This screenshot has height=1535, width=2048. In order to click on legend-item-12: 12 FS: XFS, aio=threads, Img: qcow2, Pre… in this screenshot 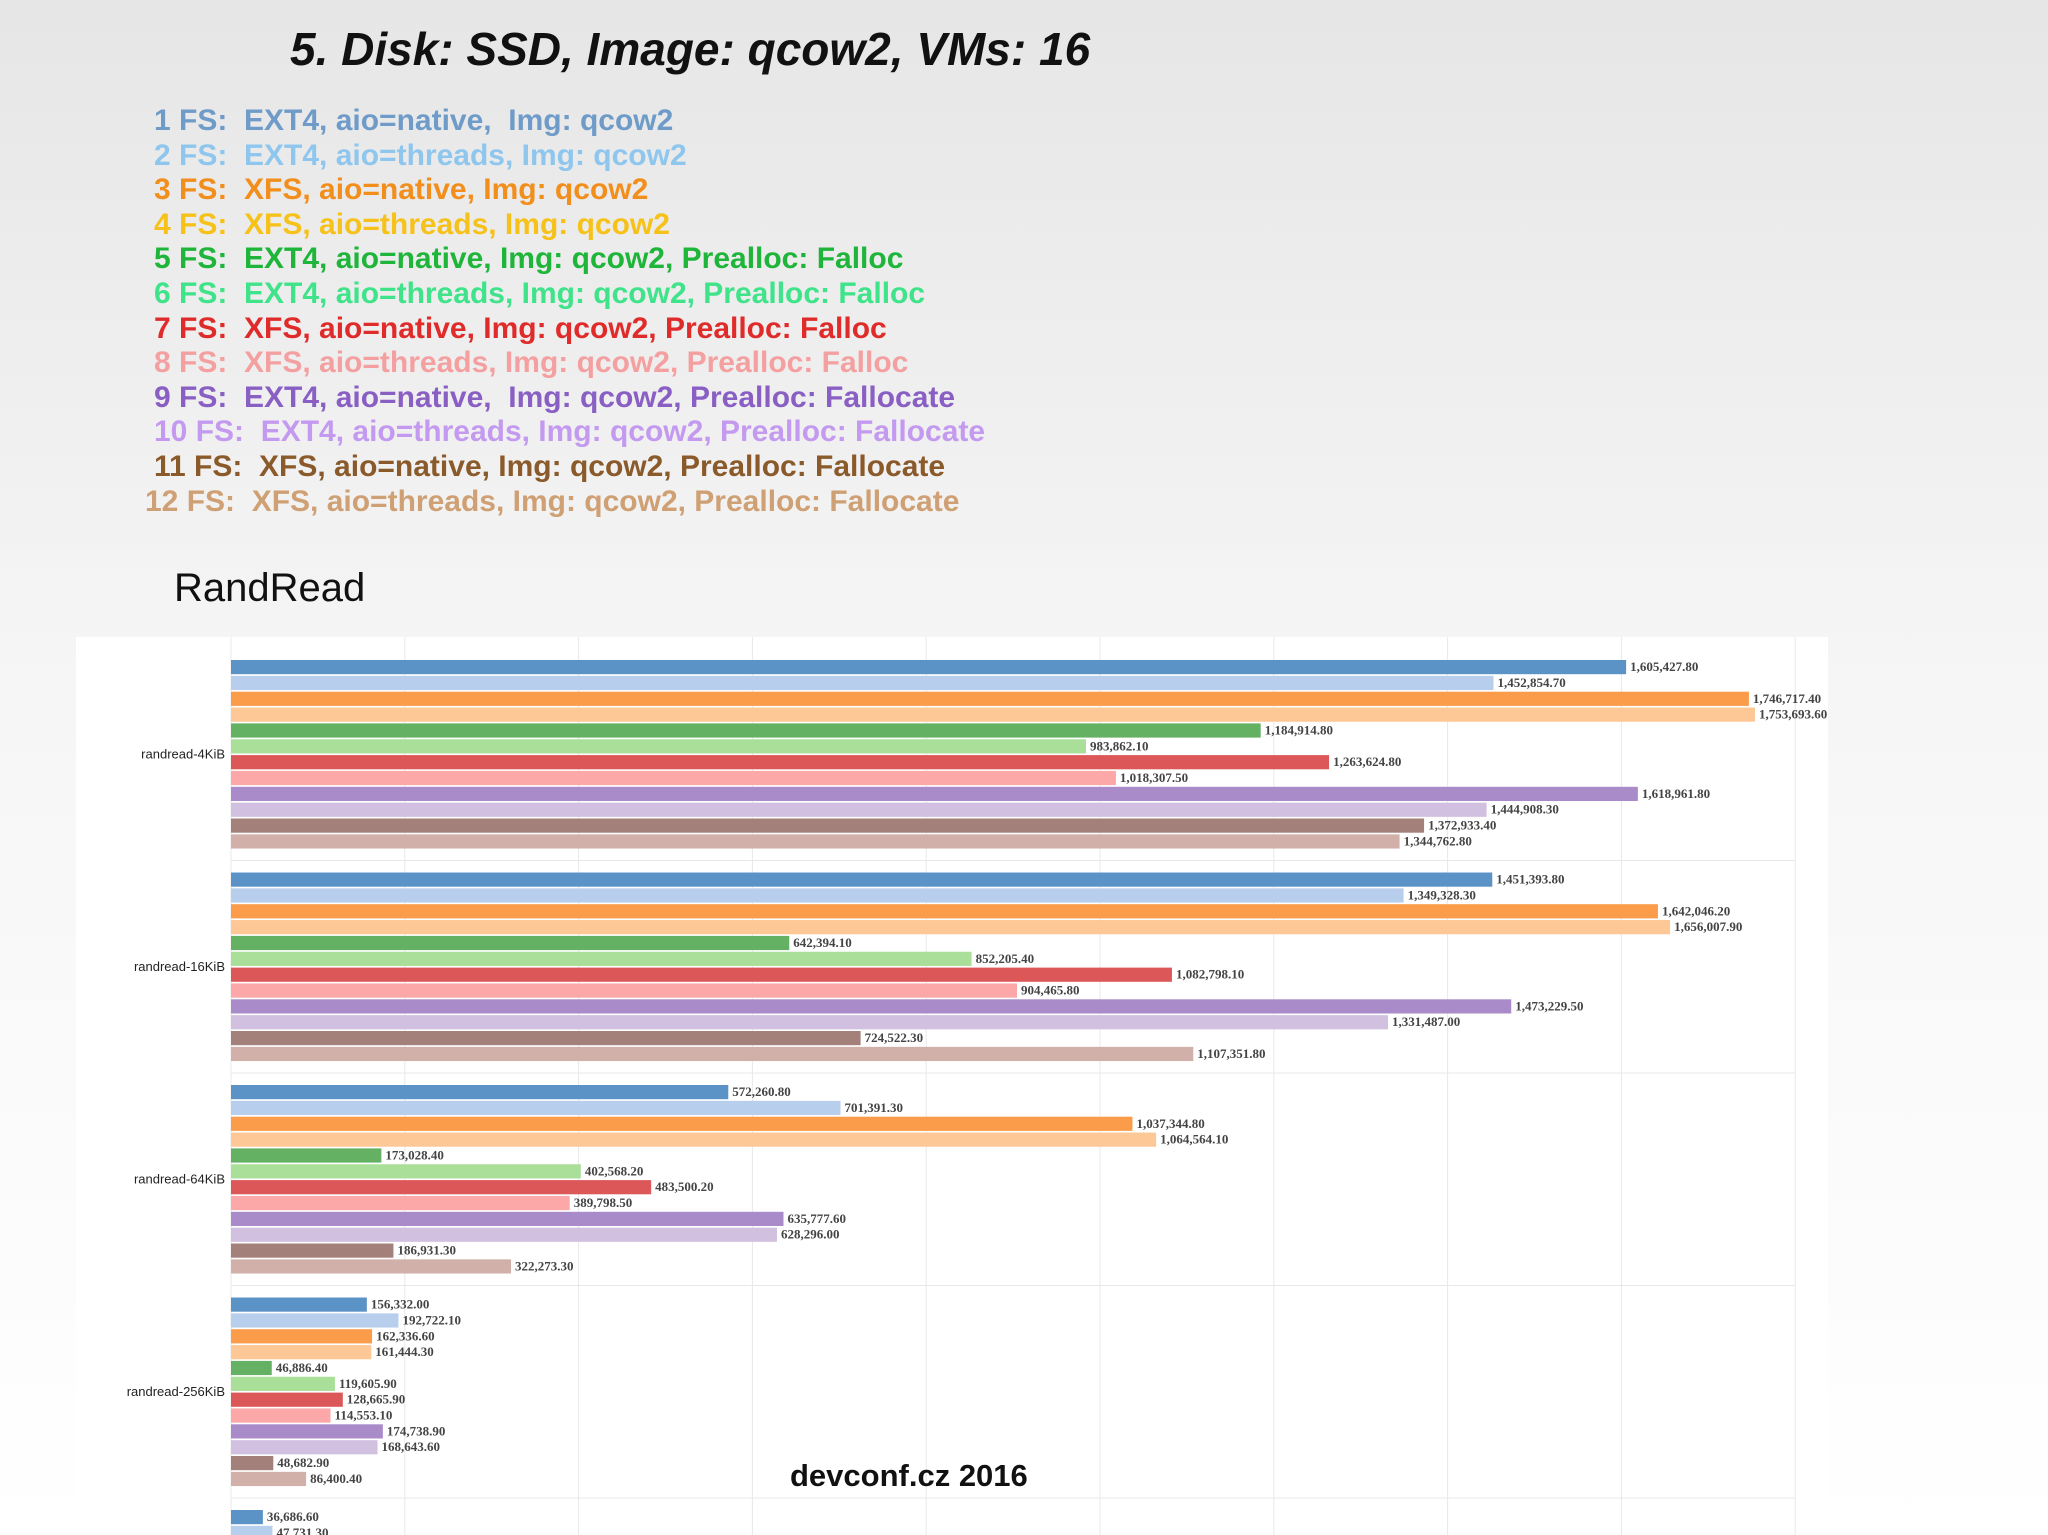, I will do `click(552, 501)`.